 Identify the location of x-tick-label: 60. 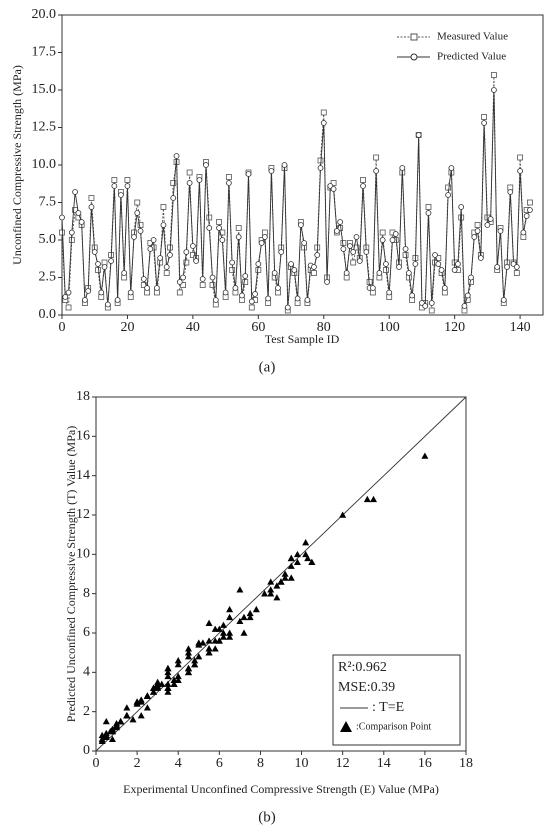
(258, 327).